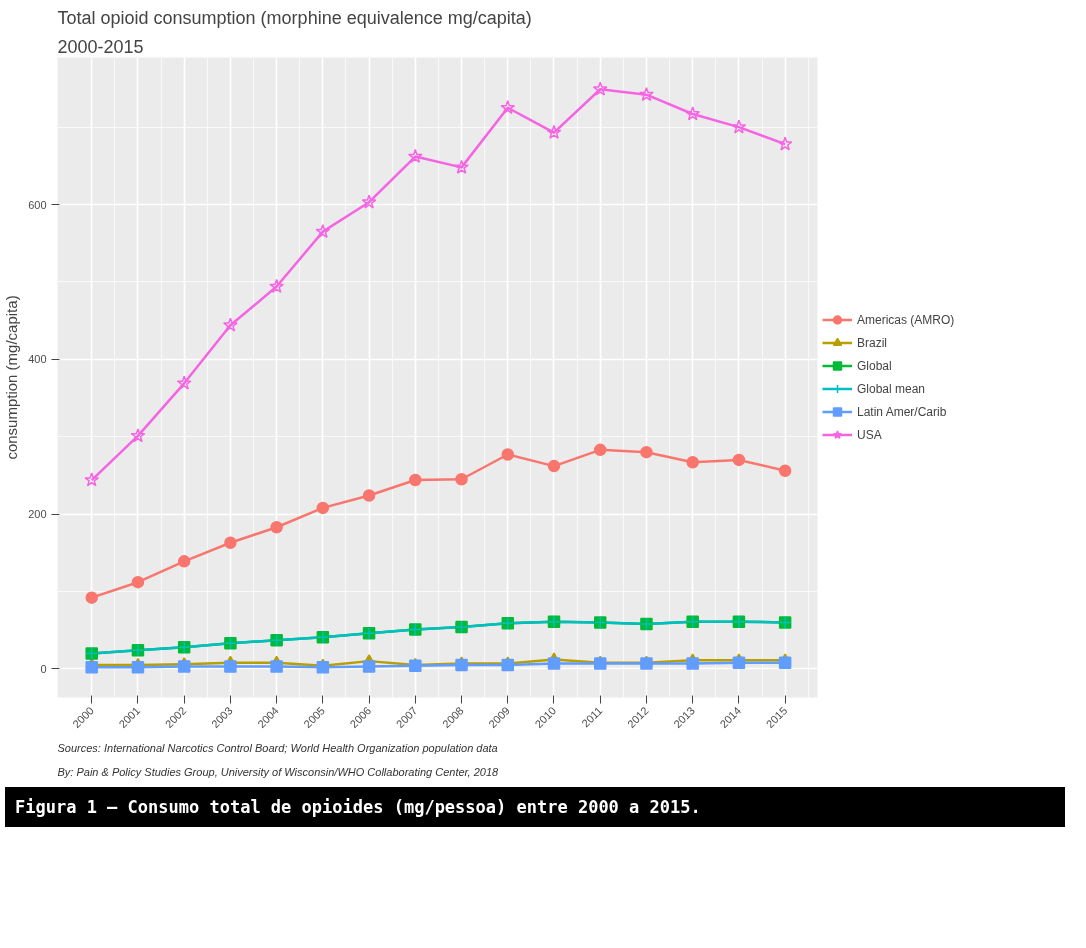 Image resolution: width=1086 pixels, height=948 pixels. Describe the element at coordinates (906, 319) in the screenshot. I see `legend-label: Americas (AMRO)` at that location.